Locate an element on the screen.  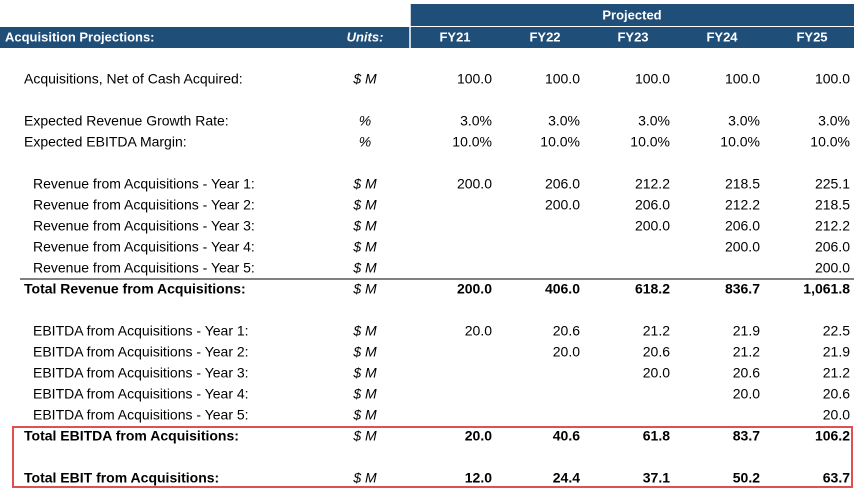
cell-value: 83.7 is located at coordinates (746, 436).